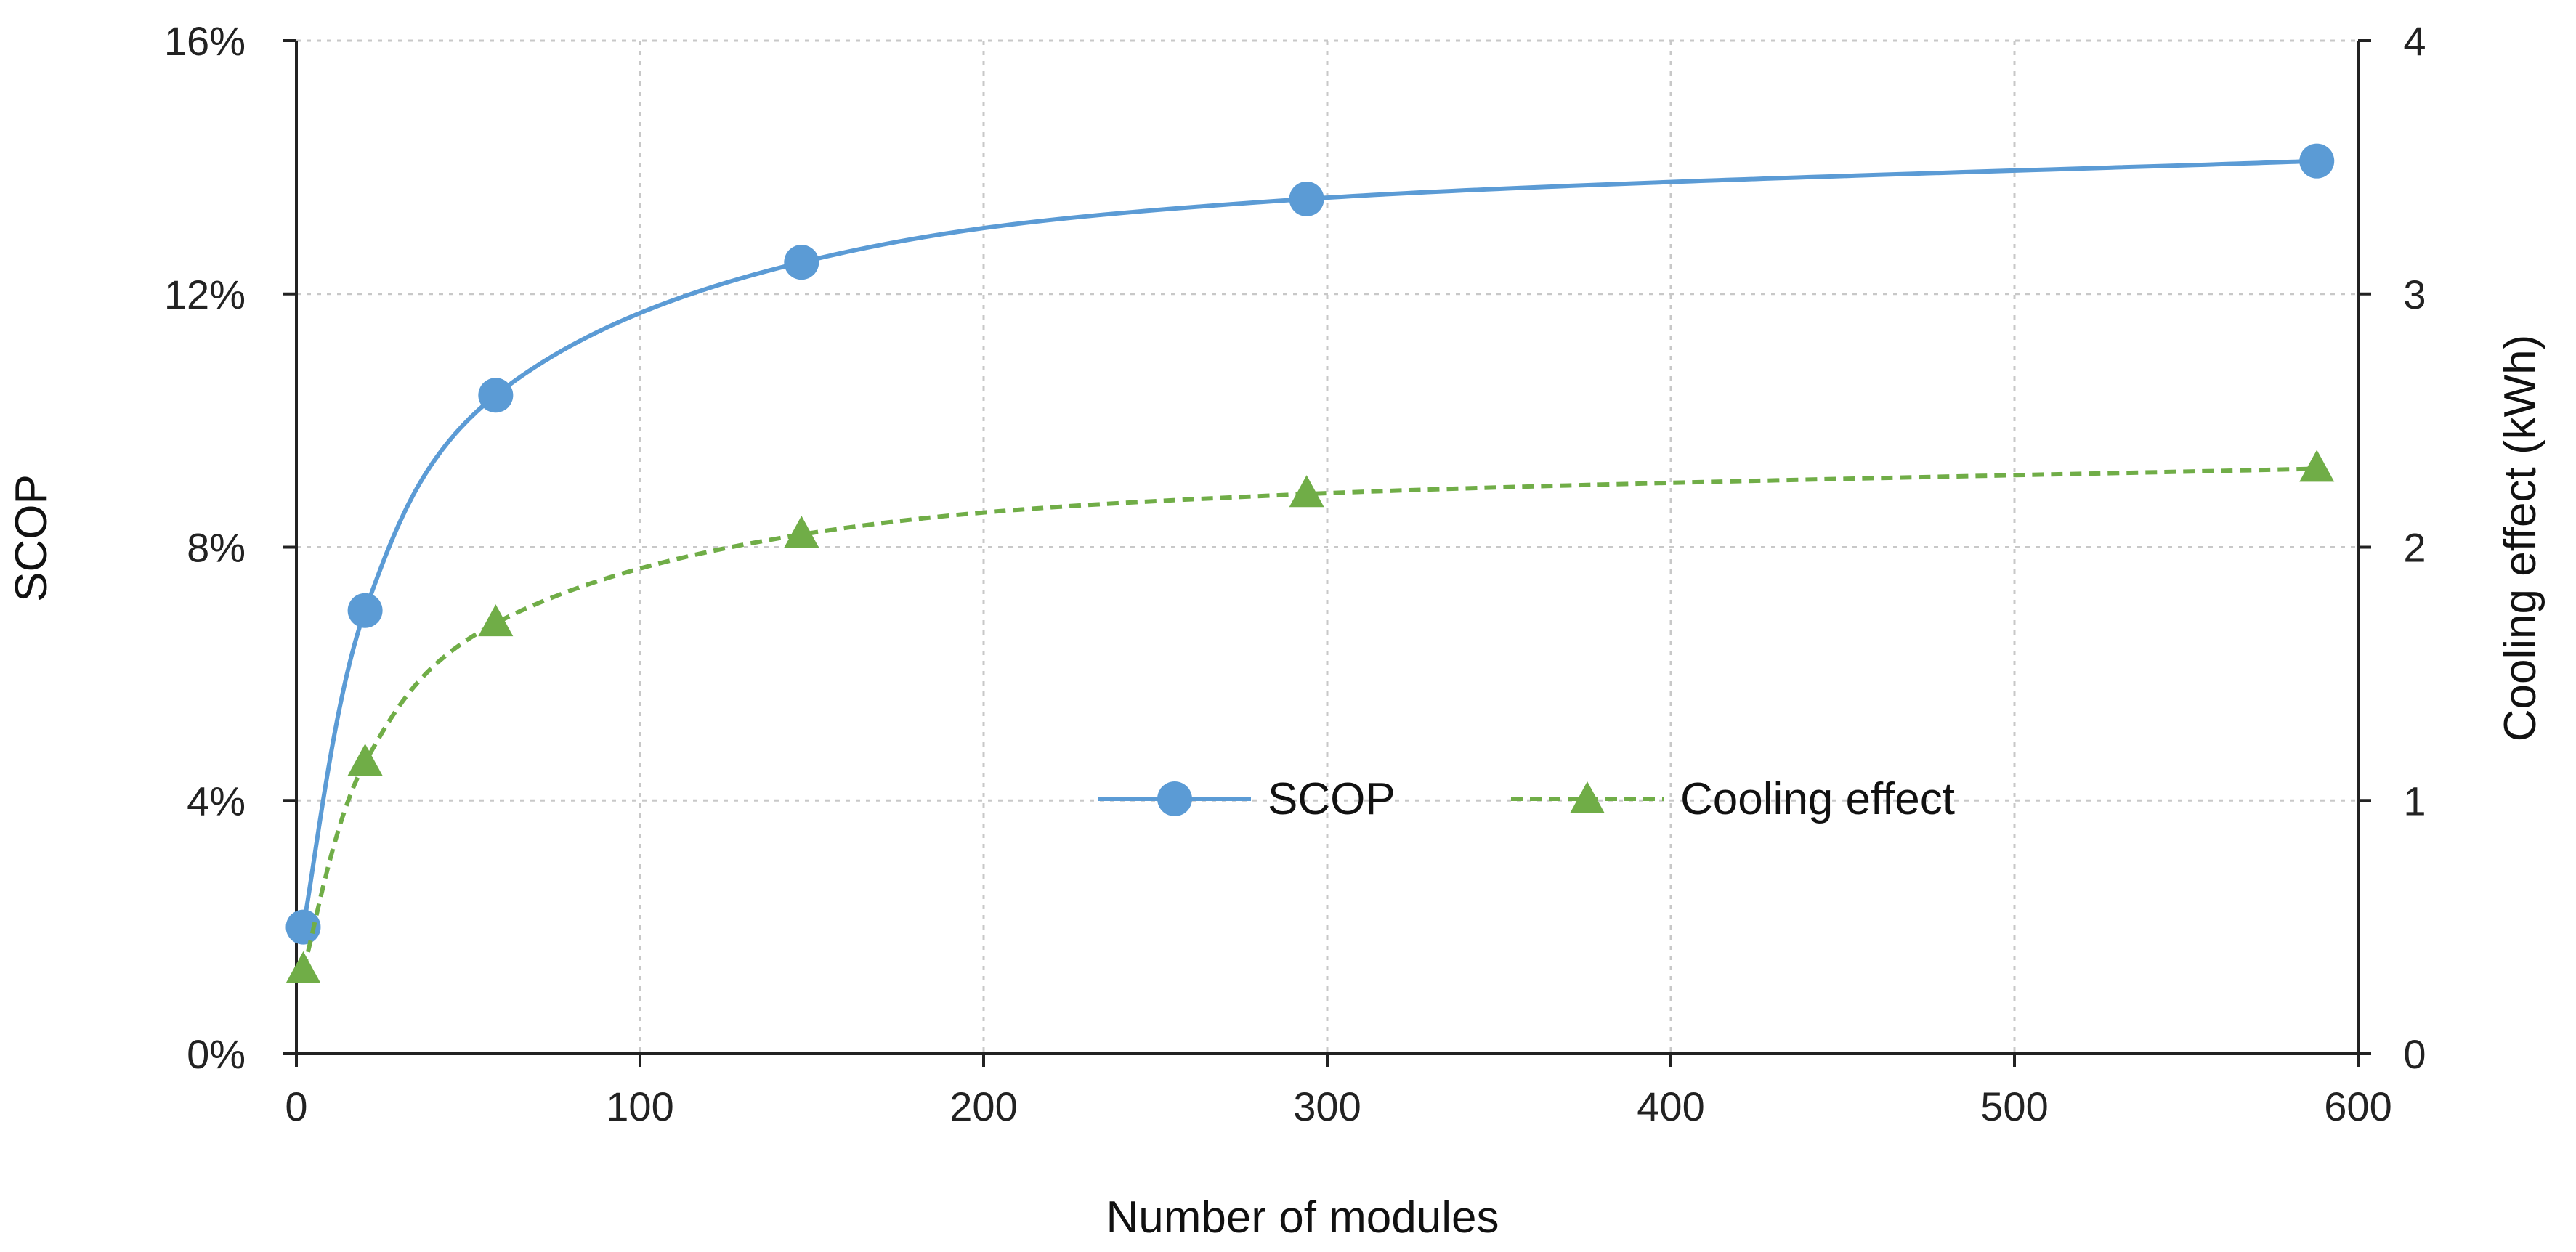  Describe the element at coordinates (1526, 799) in the screenshot. I see `legend: SCOP Cooling effect` at that location.